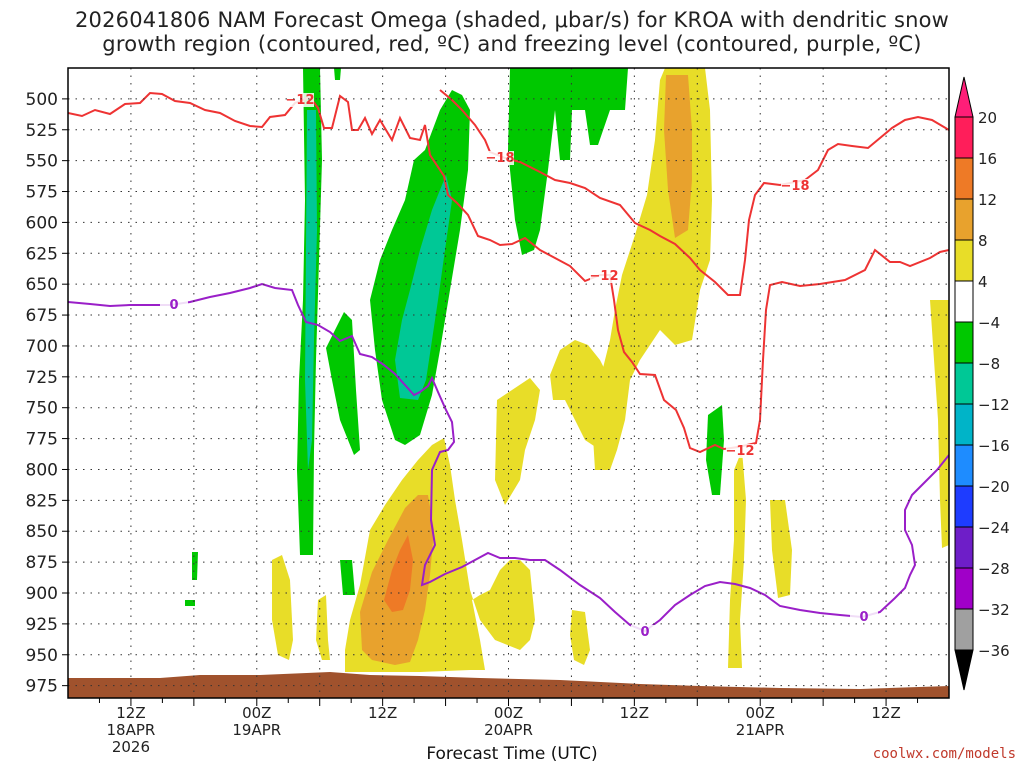  What do you see at coordinates (131, 730) in the screenshot?
I see `x-tick-label: 18APR` at bounding box center [131, 730].